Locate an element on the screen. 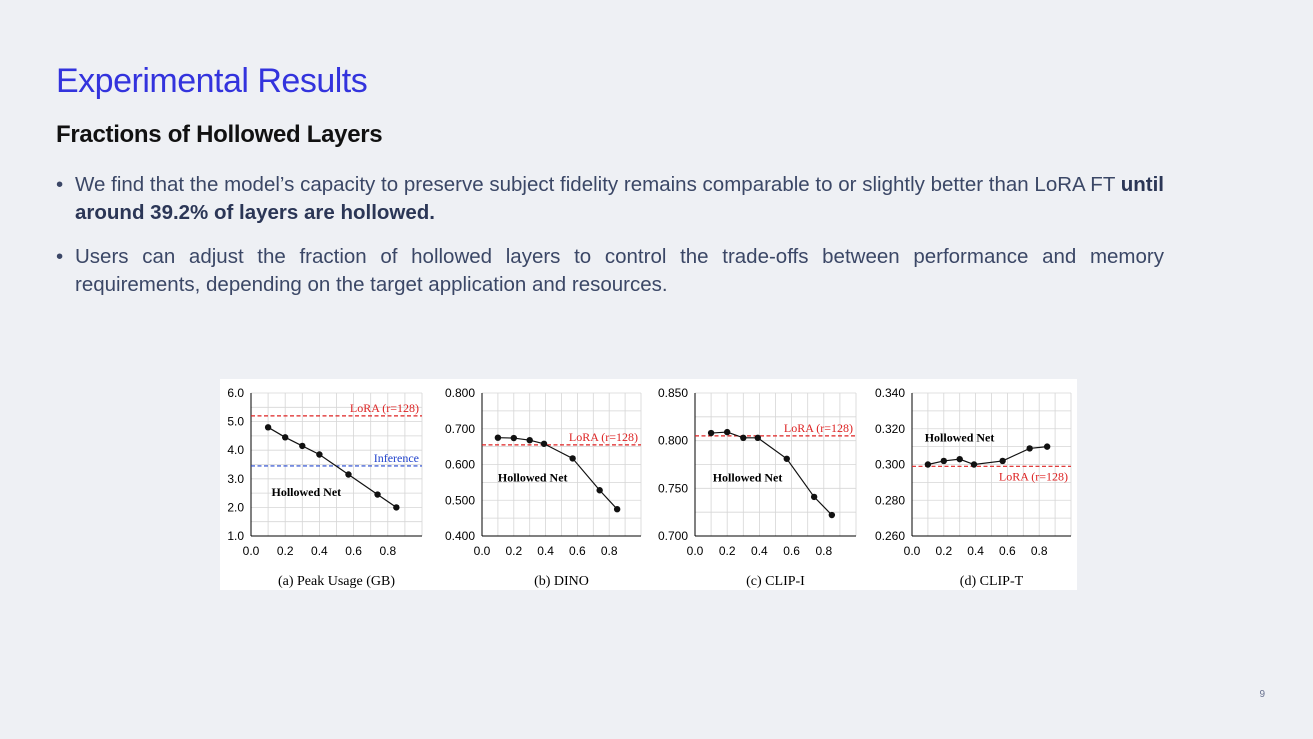 The width and height of the screenshot is (1313, 739). y-tick-label: 0.300 is located at coordinates (890, 465).